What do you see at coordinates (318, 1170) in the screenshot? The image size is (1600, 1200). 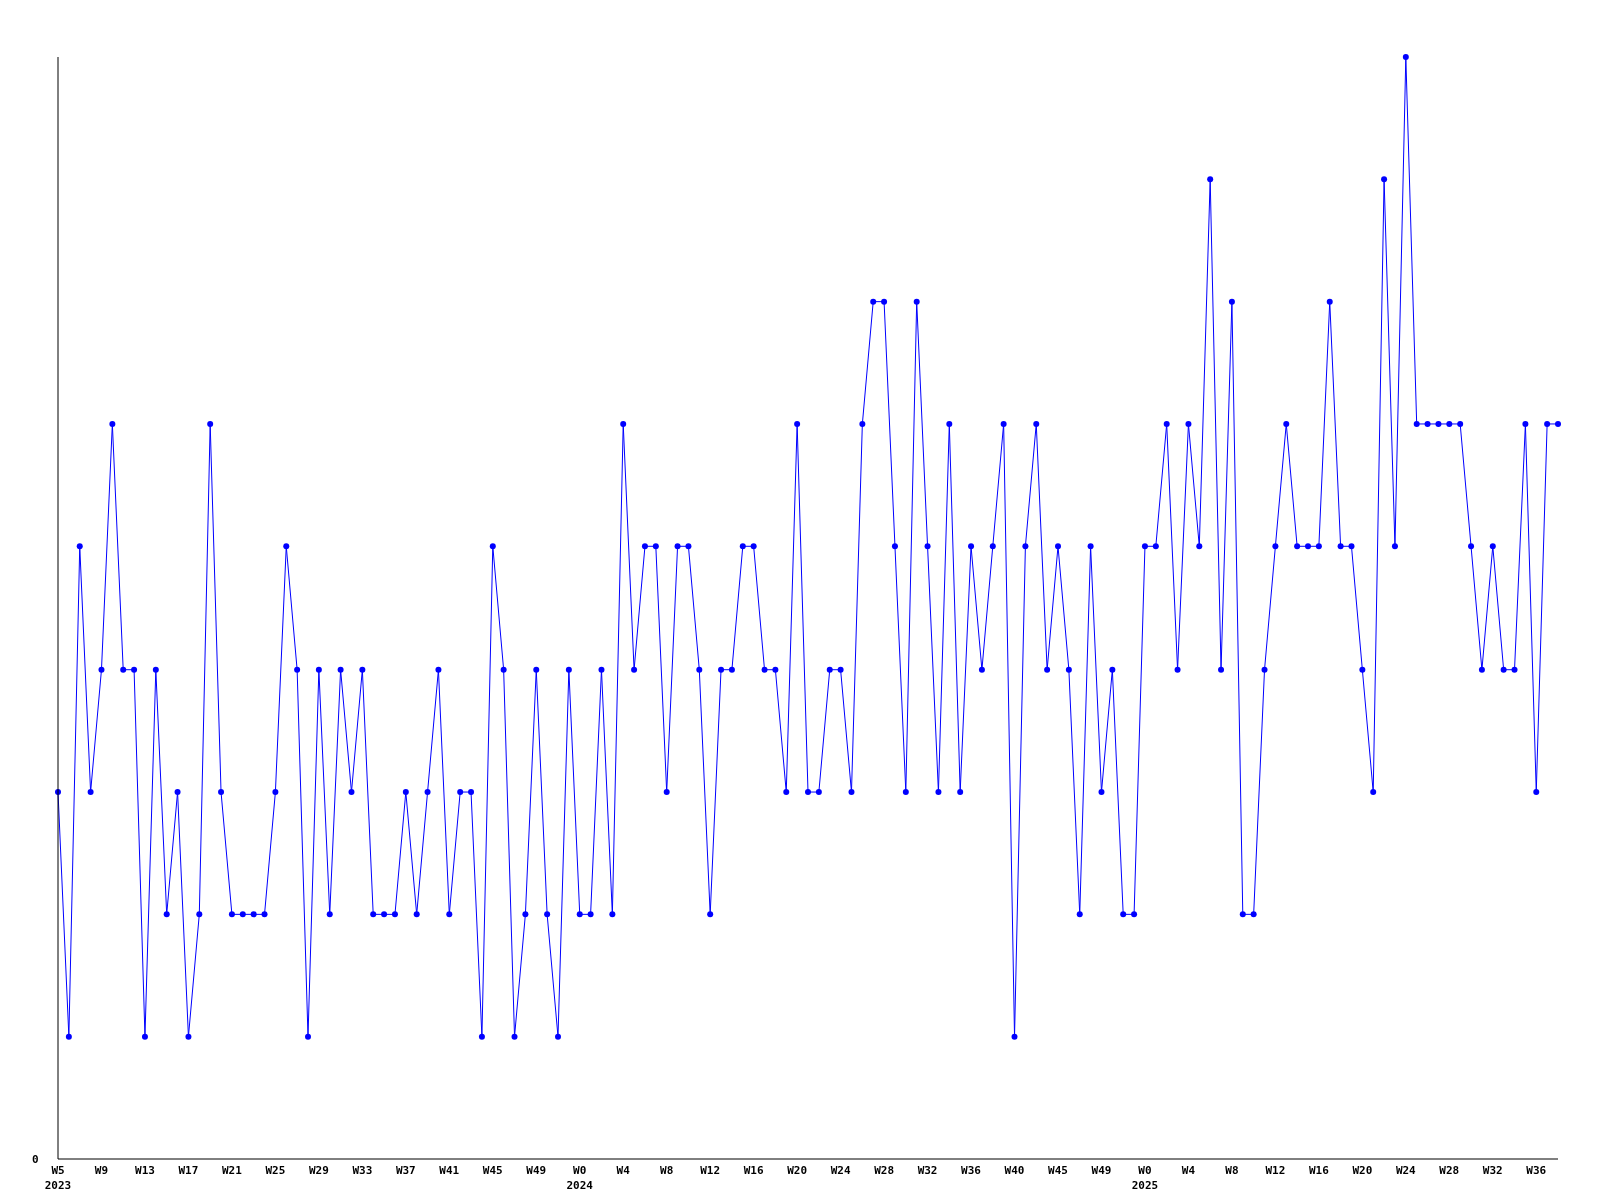 I see `x-tick-label: W29` at bounding box center [318, 1170].